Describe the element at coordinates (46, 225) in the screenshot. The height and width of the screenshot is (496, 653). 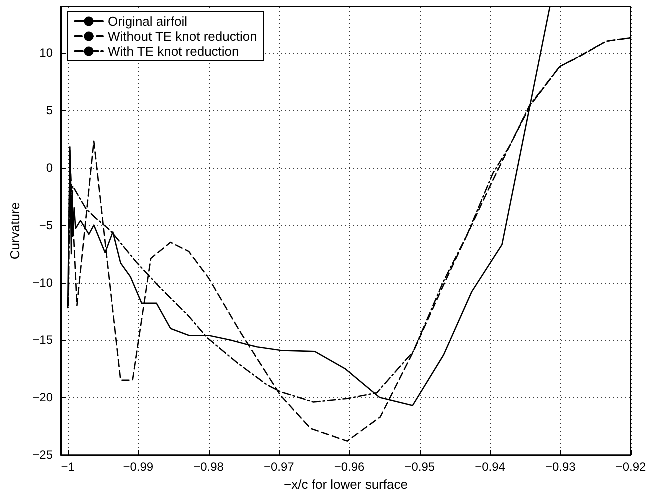
I see `y-tick-label: −5` at that location.